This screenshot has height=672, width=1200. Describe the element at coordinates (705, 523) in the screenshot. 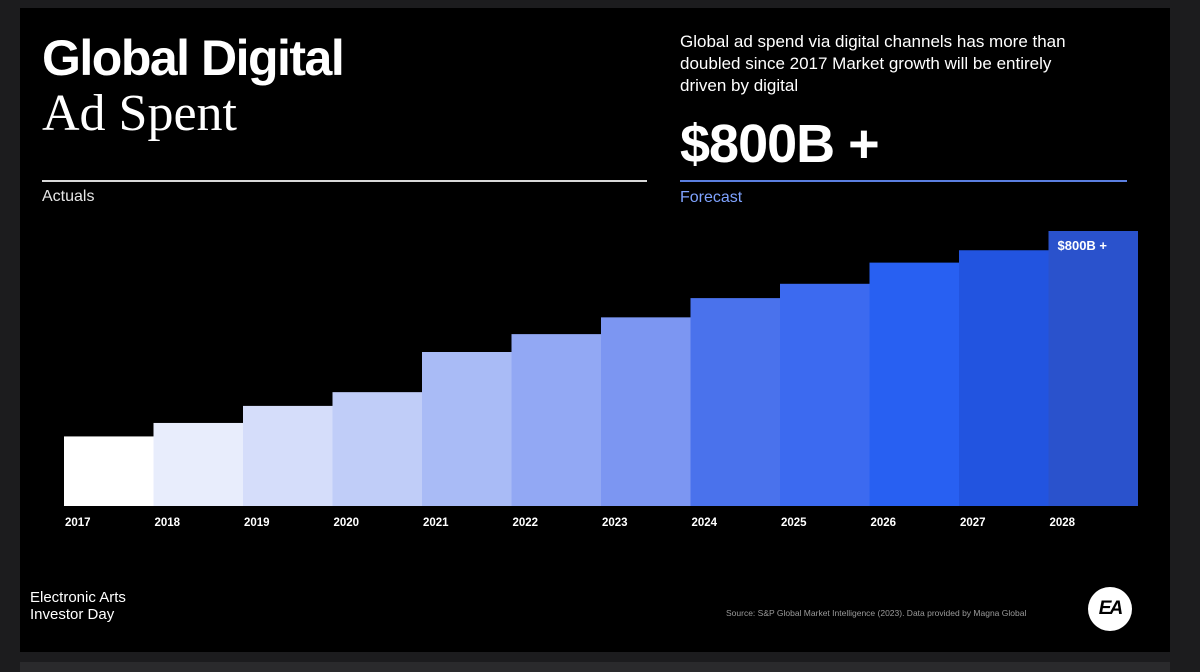

I see `x-tick-label: 2024` at that location.